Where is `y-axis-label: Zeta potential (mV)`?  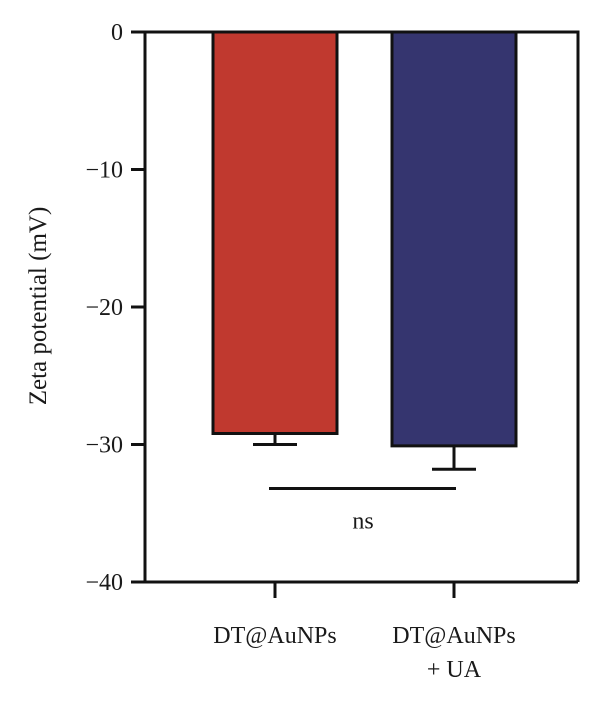 y-axis-label: Zeta potential (mV) is located at coordinates (38, 306).